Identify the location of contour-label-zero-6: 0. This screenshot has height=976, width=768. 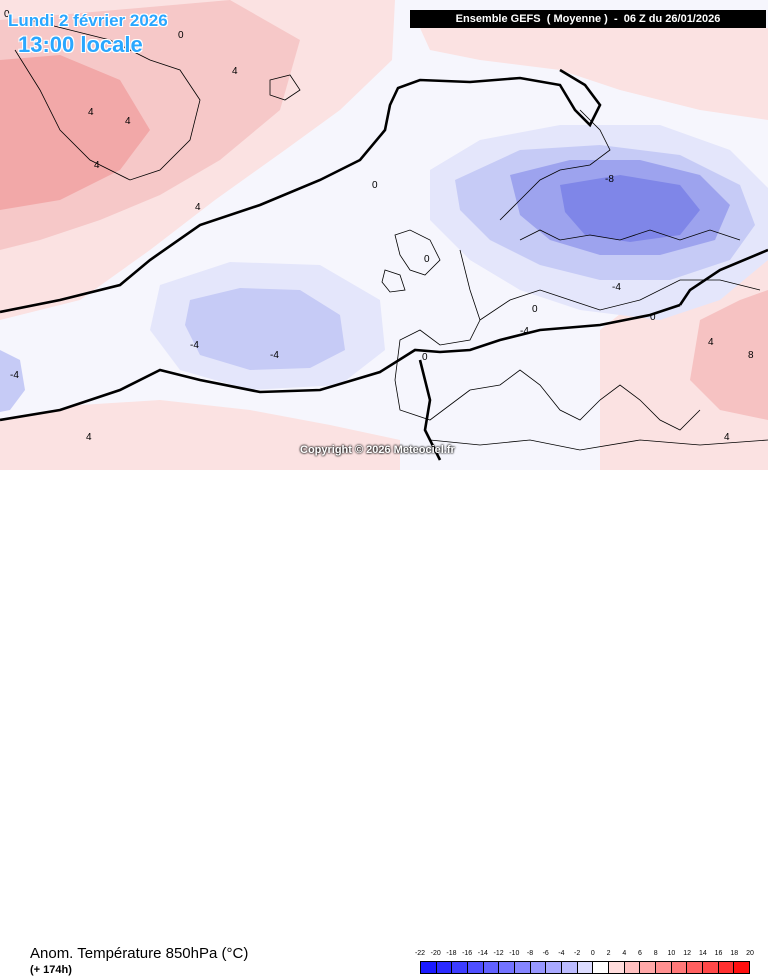
(653, 317).